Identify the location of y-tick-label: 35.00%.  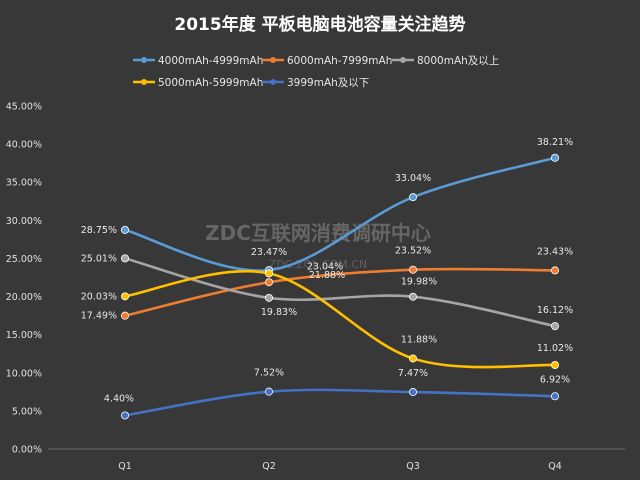
(24, 183).